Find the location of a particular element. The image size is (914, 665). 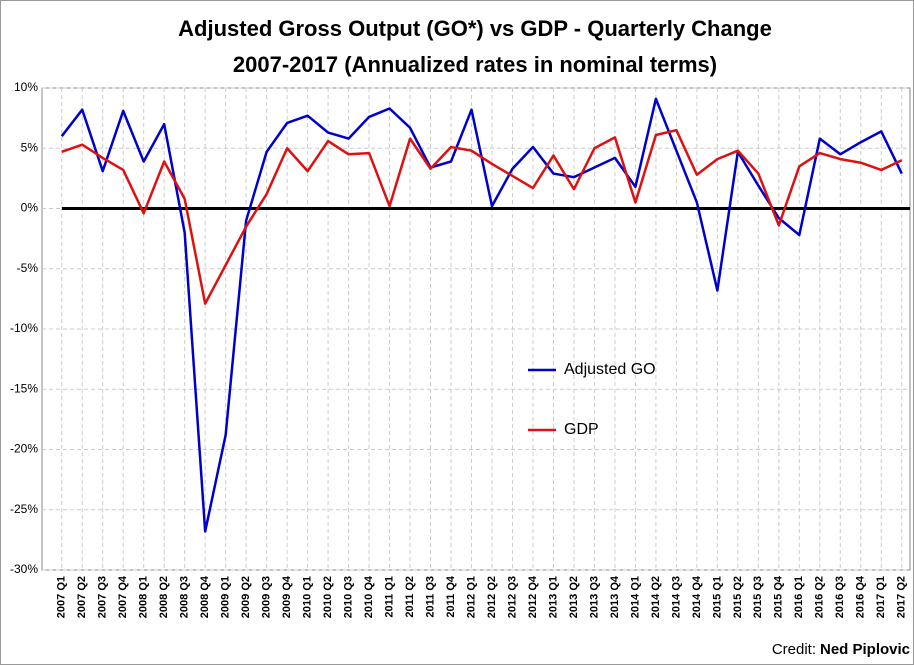

x-tick-label: 2012 Q2 is located at coordinates (492, 597).